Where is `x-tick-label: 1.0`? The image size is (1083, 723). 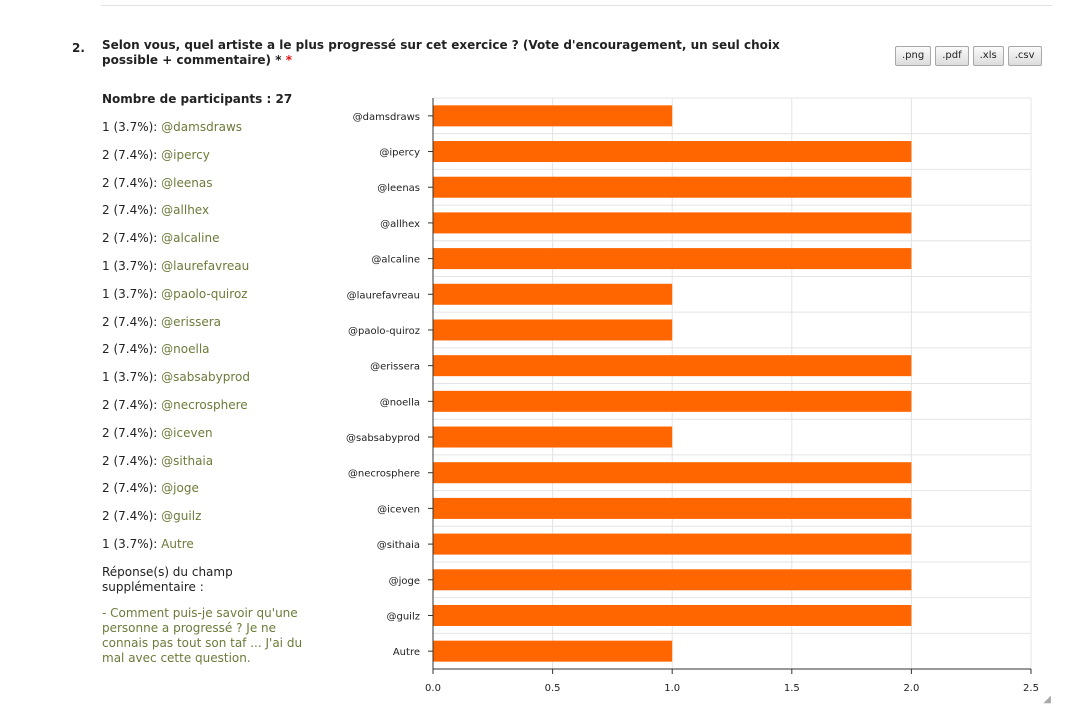 x-tick-label: 1.0 is located at coordinates (672, 688).